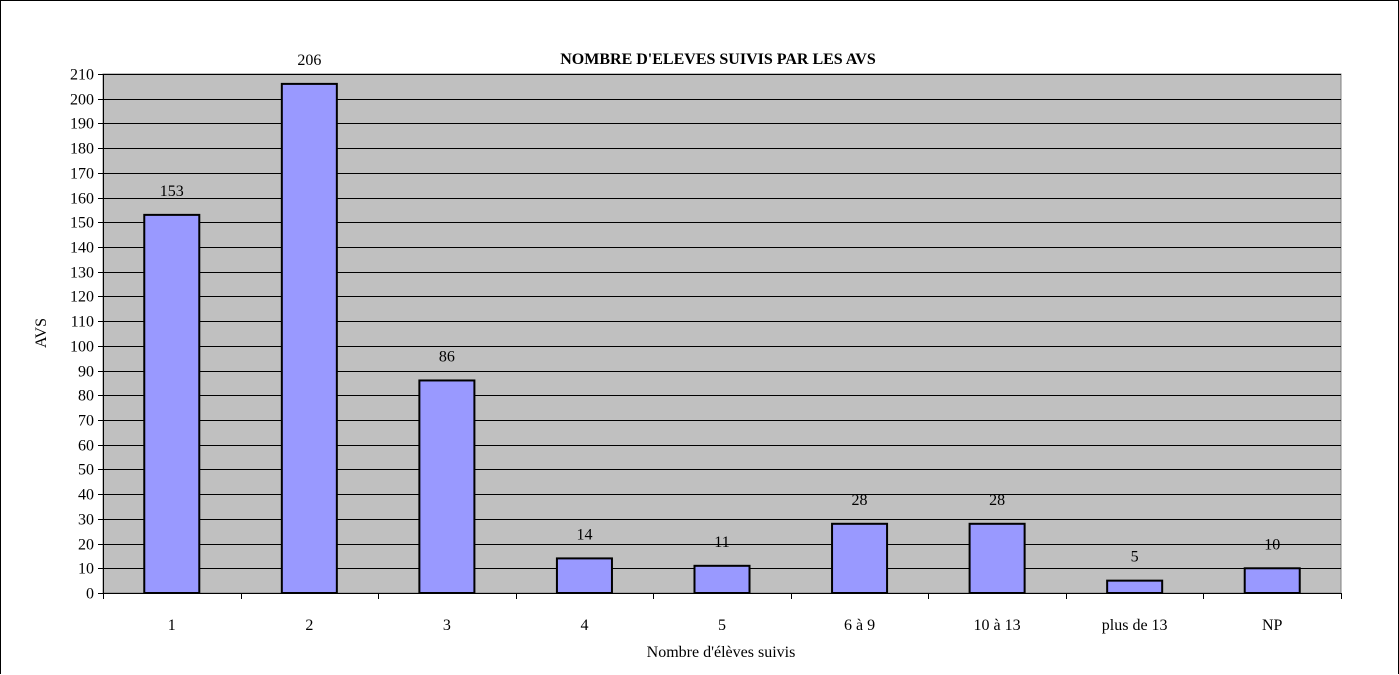 This screenshot has height=675, width=1399. I want to click on x-tick-label: plus de 13, so click(1135, 625).